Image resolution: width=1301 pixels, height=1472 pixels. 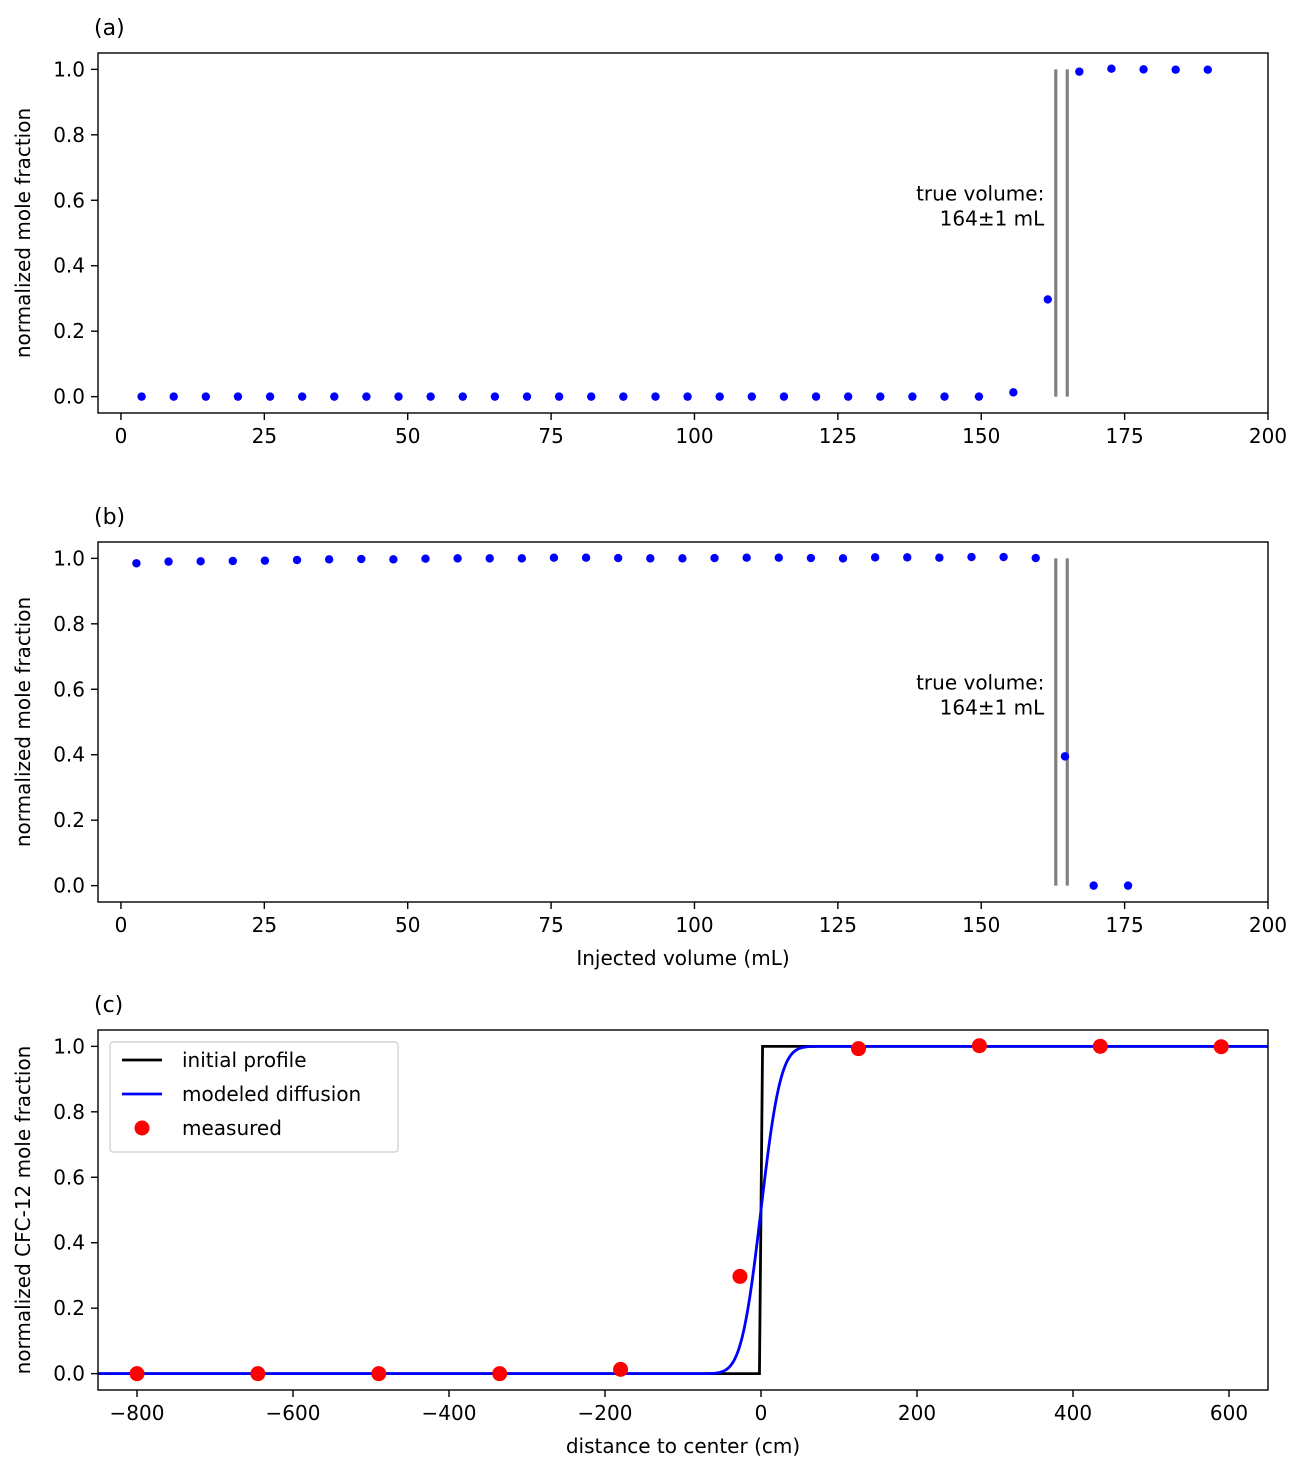 I want to click on x-tick-label: −600, so click(x=293, y=1413).